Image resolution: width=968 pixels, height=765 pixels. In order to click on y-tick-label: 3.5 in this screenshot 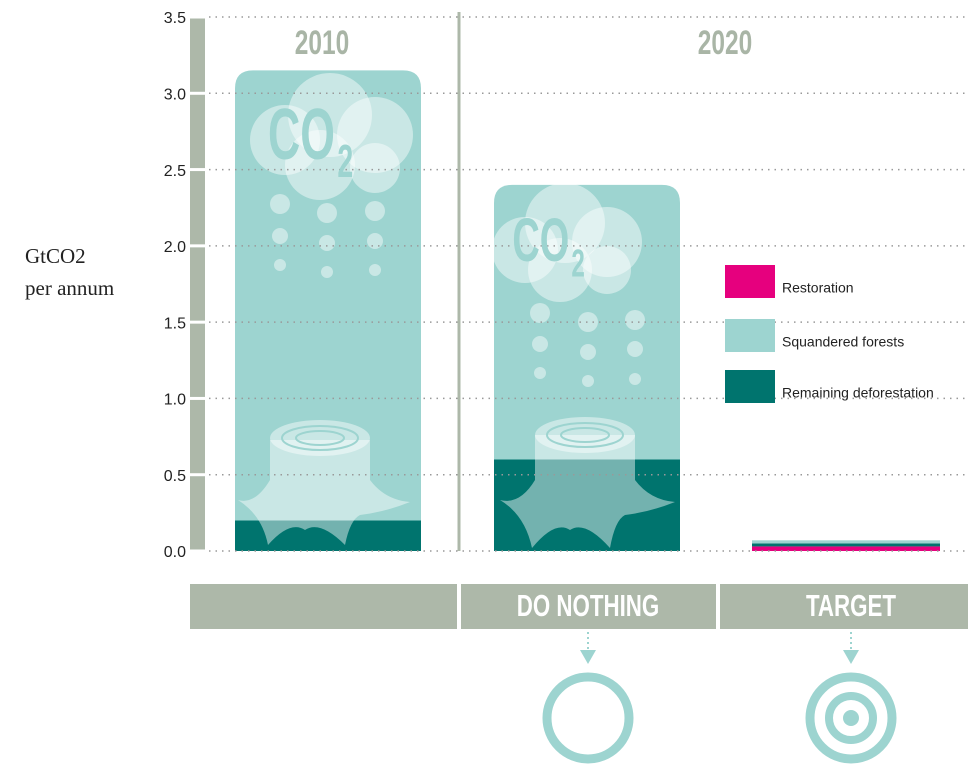, I will do `click(175, 18)`.